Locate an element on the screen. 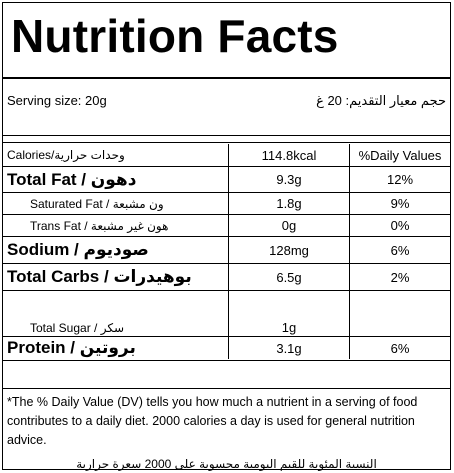 This screenshot has height=473, width=454. serving-size-en: Serving size: 20g is located at coordinates (57, 100).